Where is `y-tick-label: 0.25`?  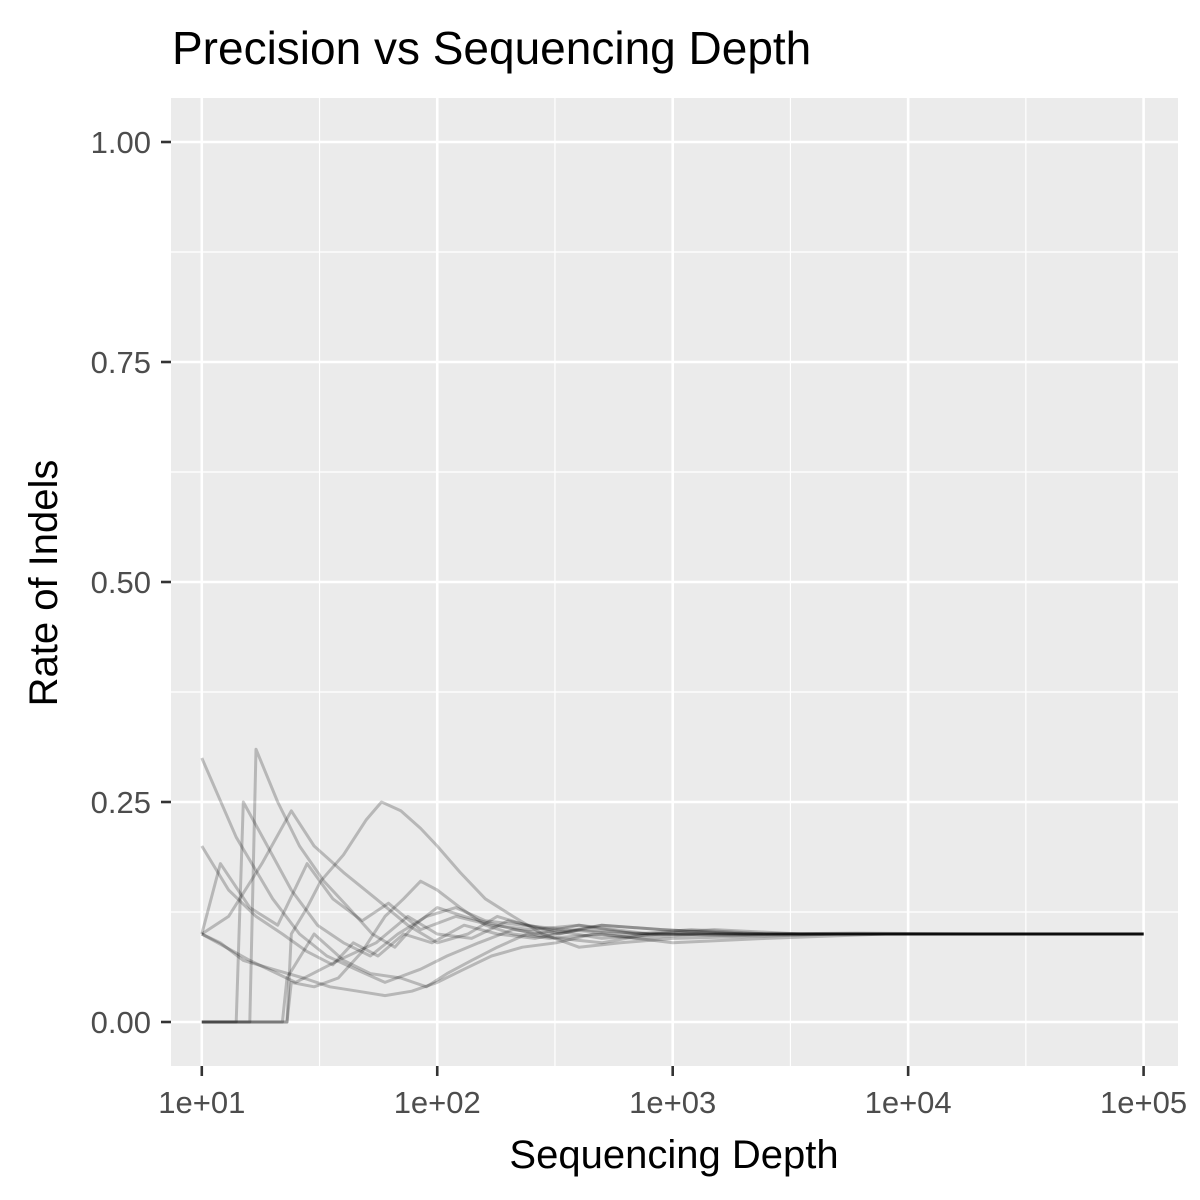
y-tick-label: 0.25 is located at coordinates (121, 802).